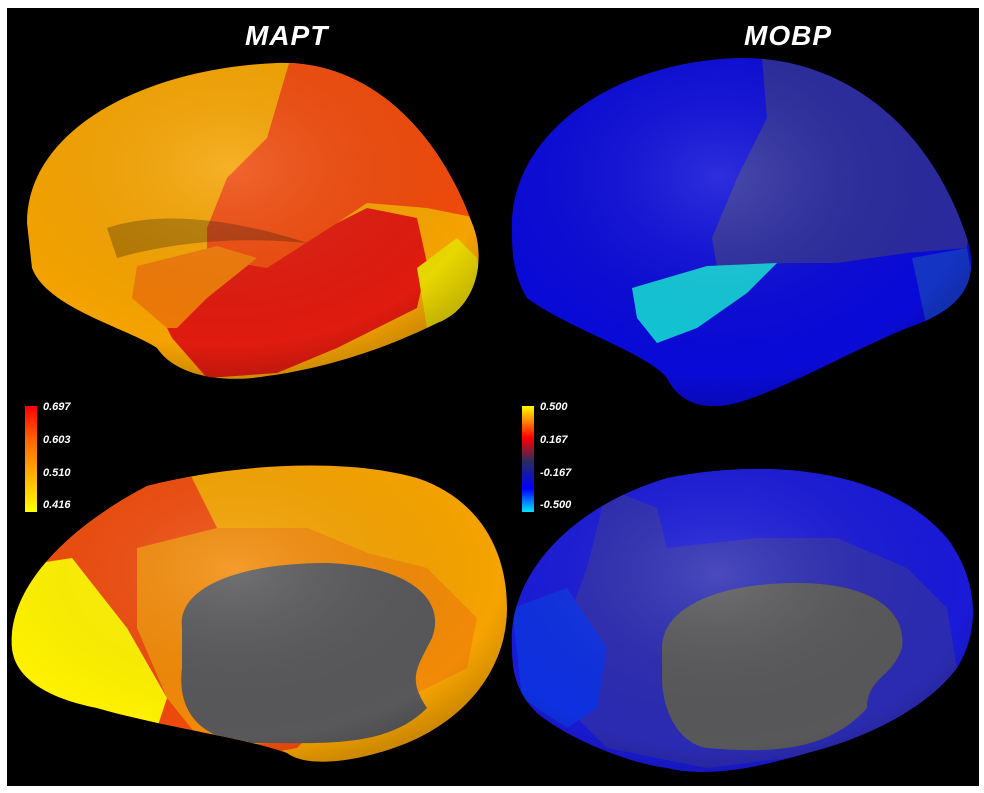  I want to click on panel-title-mapt: MAPT, so click(287, 35).